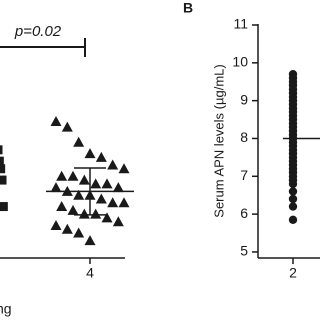 This screenshot has width=320, height=320. I want to click on panel-label: B, so click(188, 8).